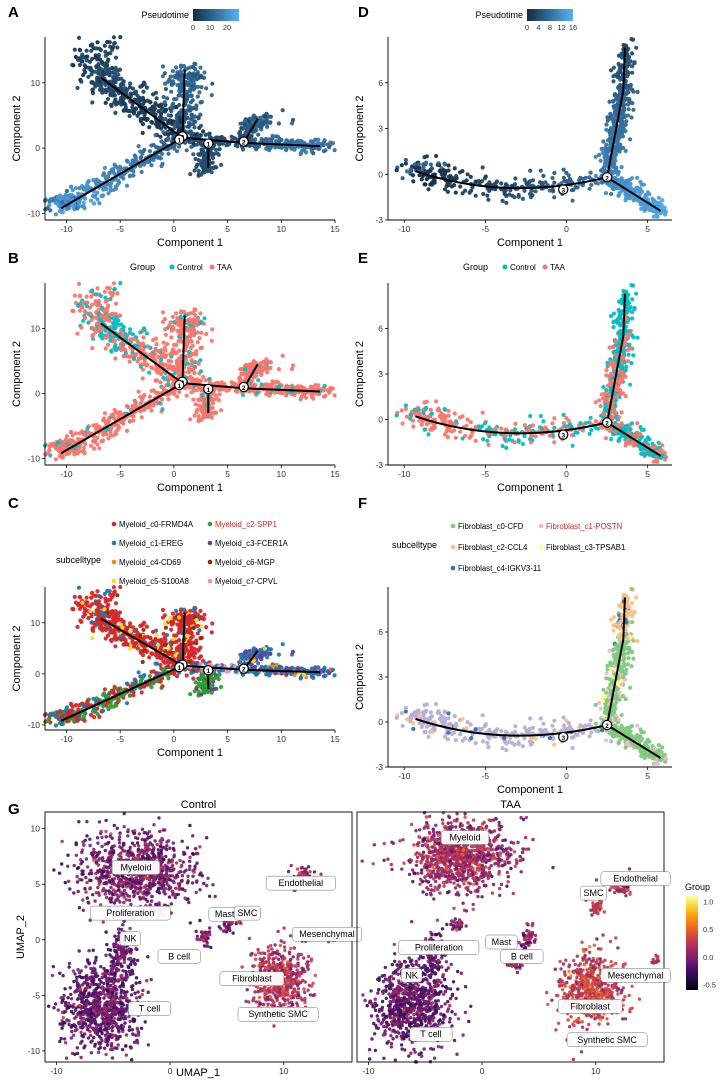  I want to click on x-tick-label: 5, so click(647, 474).